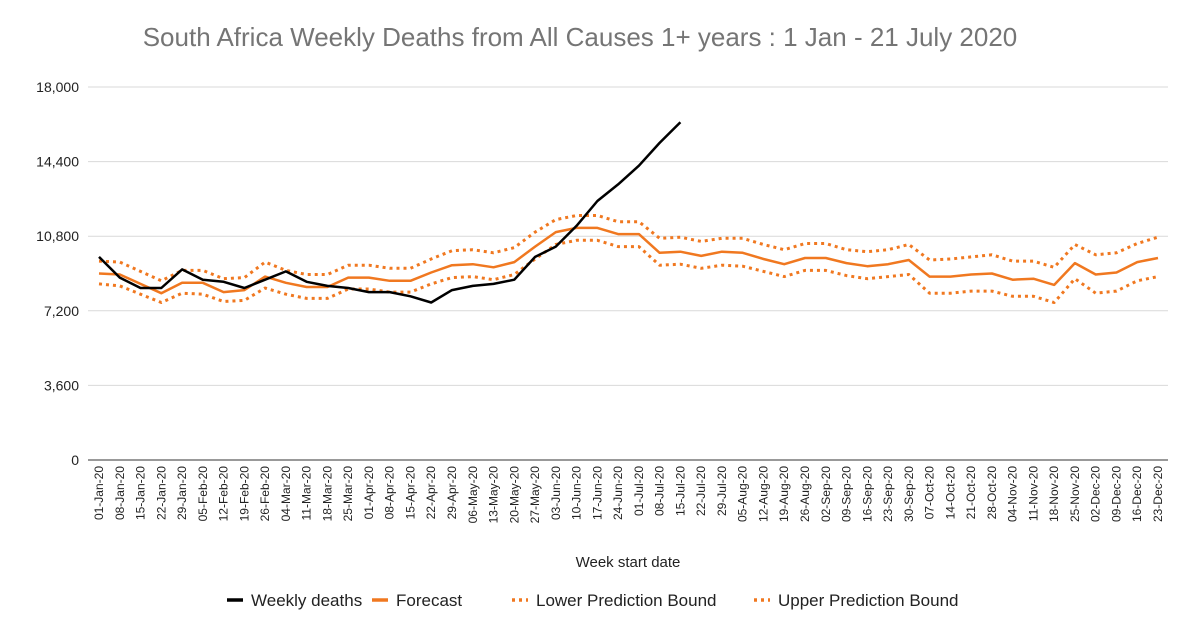 The height and width of the screenshot is (641, 1200). Describe the element at coordinates (390, 212) in the screenshot. I see `series-line-weekly-deaths` at that location.